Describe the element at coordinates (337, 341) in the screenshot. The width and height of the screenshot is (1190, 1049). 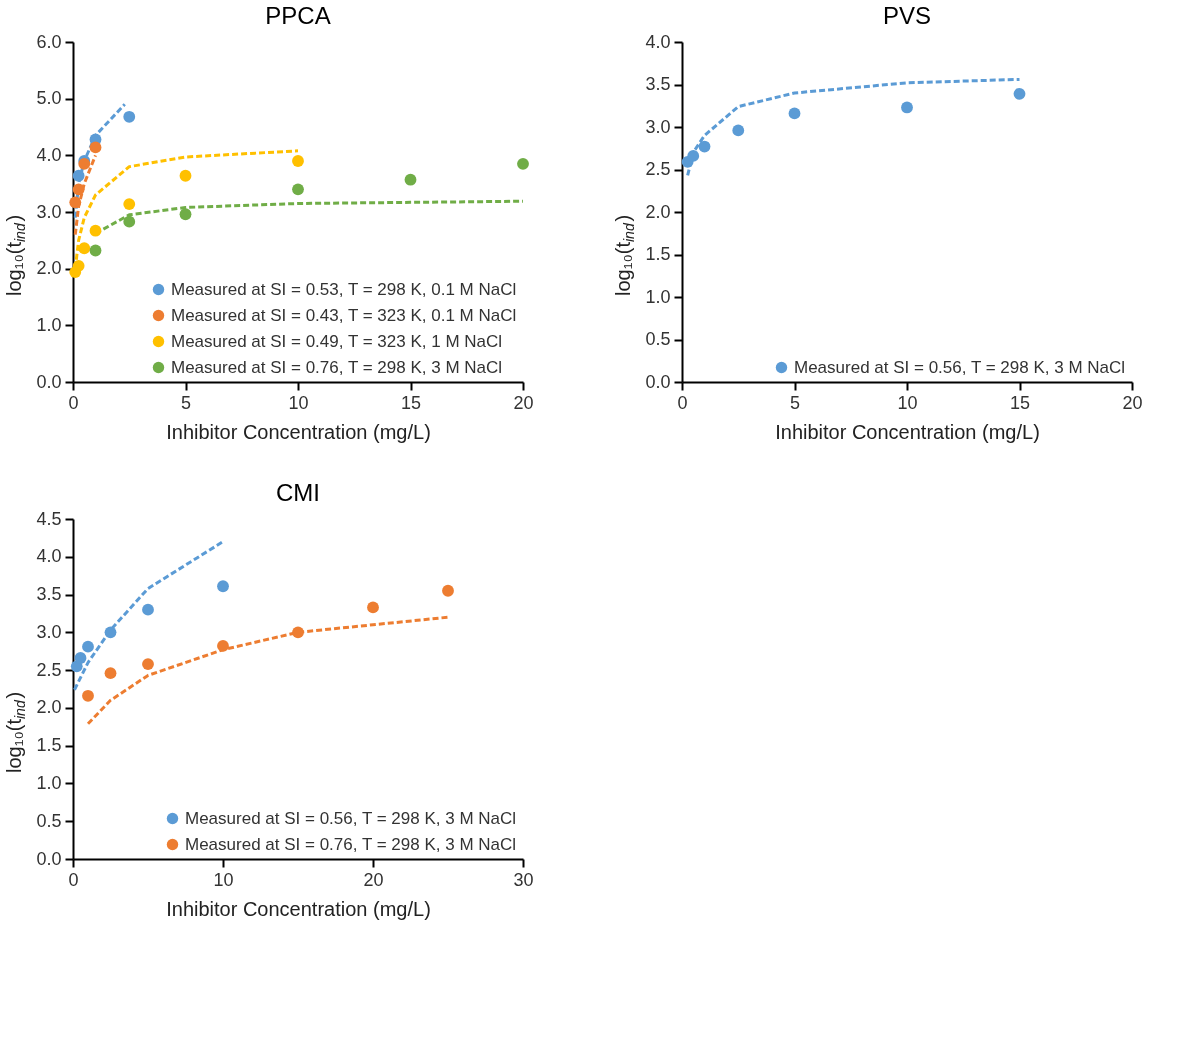
I see `legend-label: Measured at SI = 0.49, T = 323 K, 1 M NaCl` at that location.